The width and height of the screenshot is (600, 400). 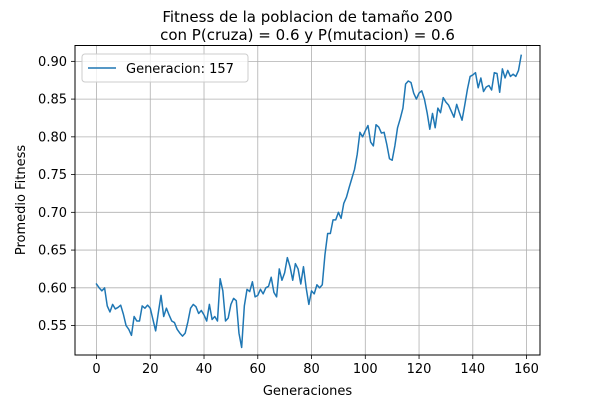 What do you see at coordinates (150, 369) in the screenshot?
I see `x-tick-label: 20` at bounding box center [150, 369].